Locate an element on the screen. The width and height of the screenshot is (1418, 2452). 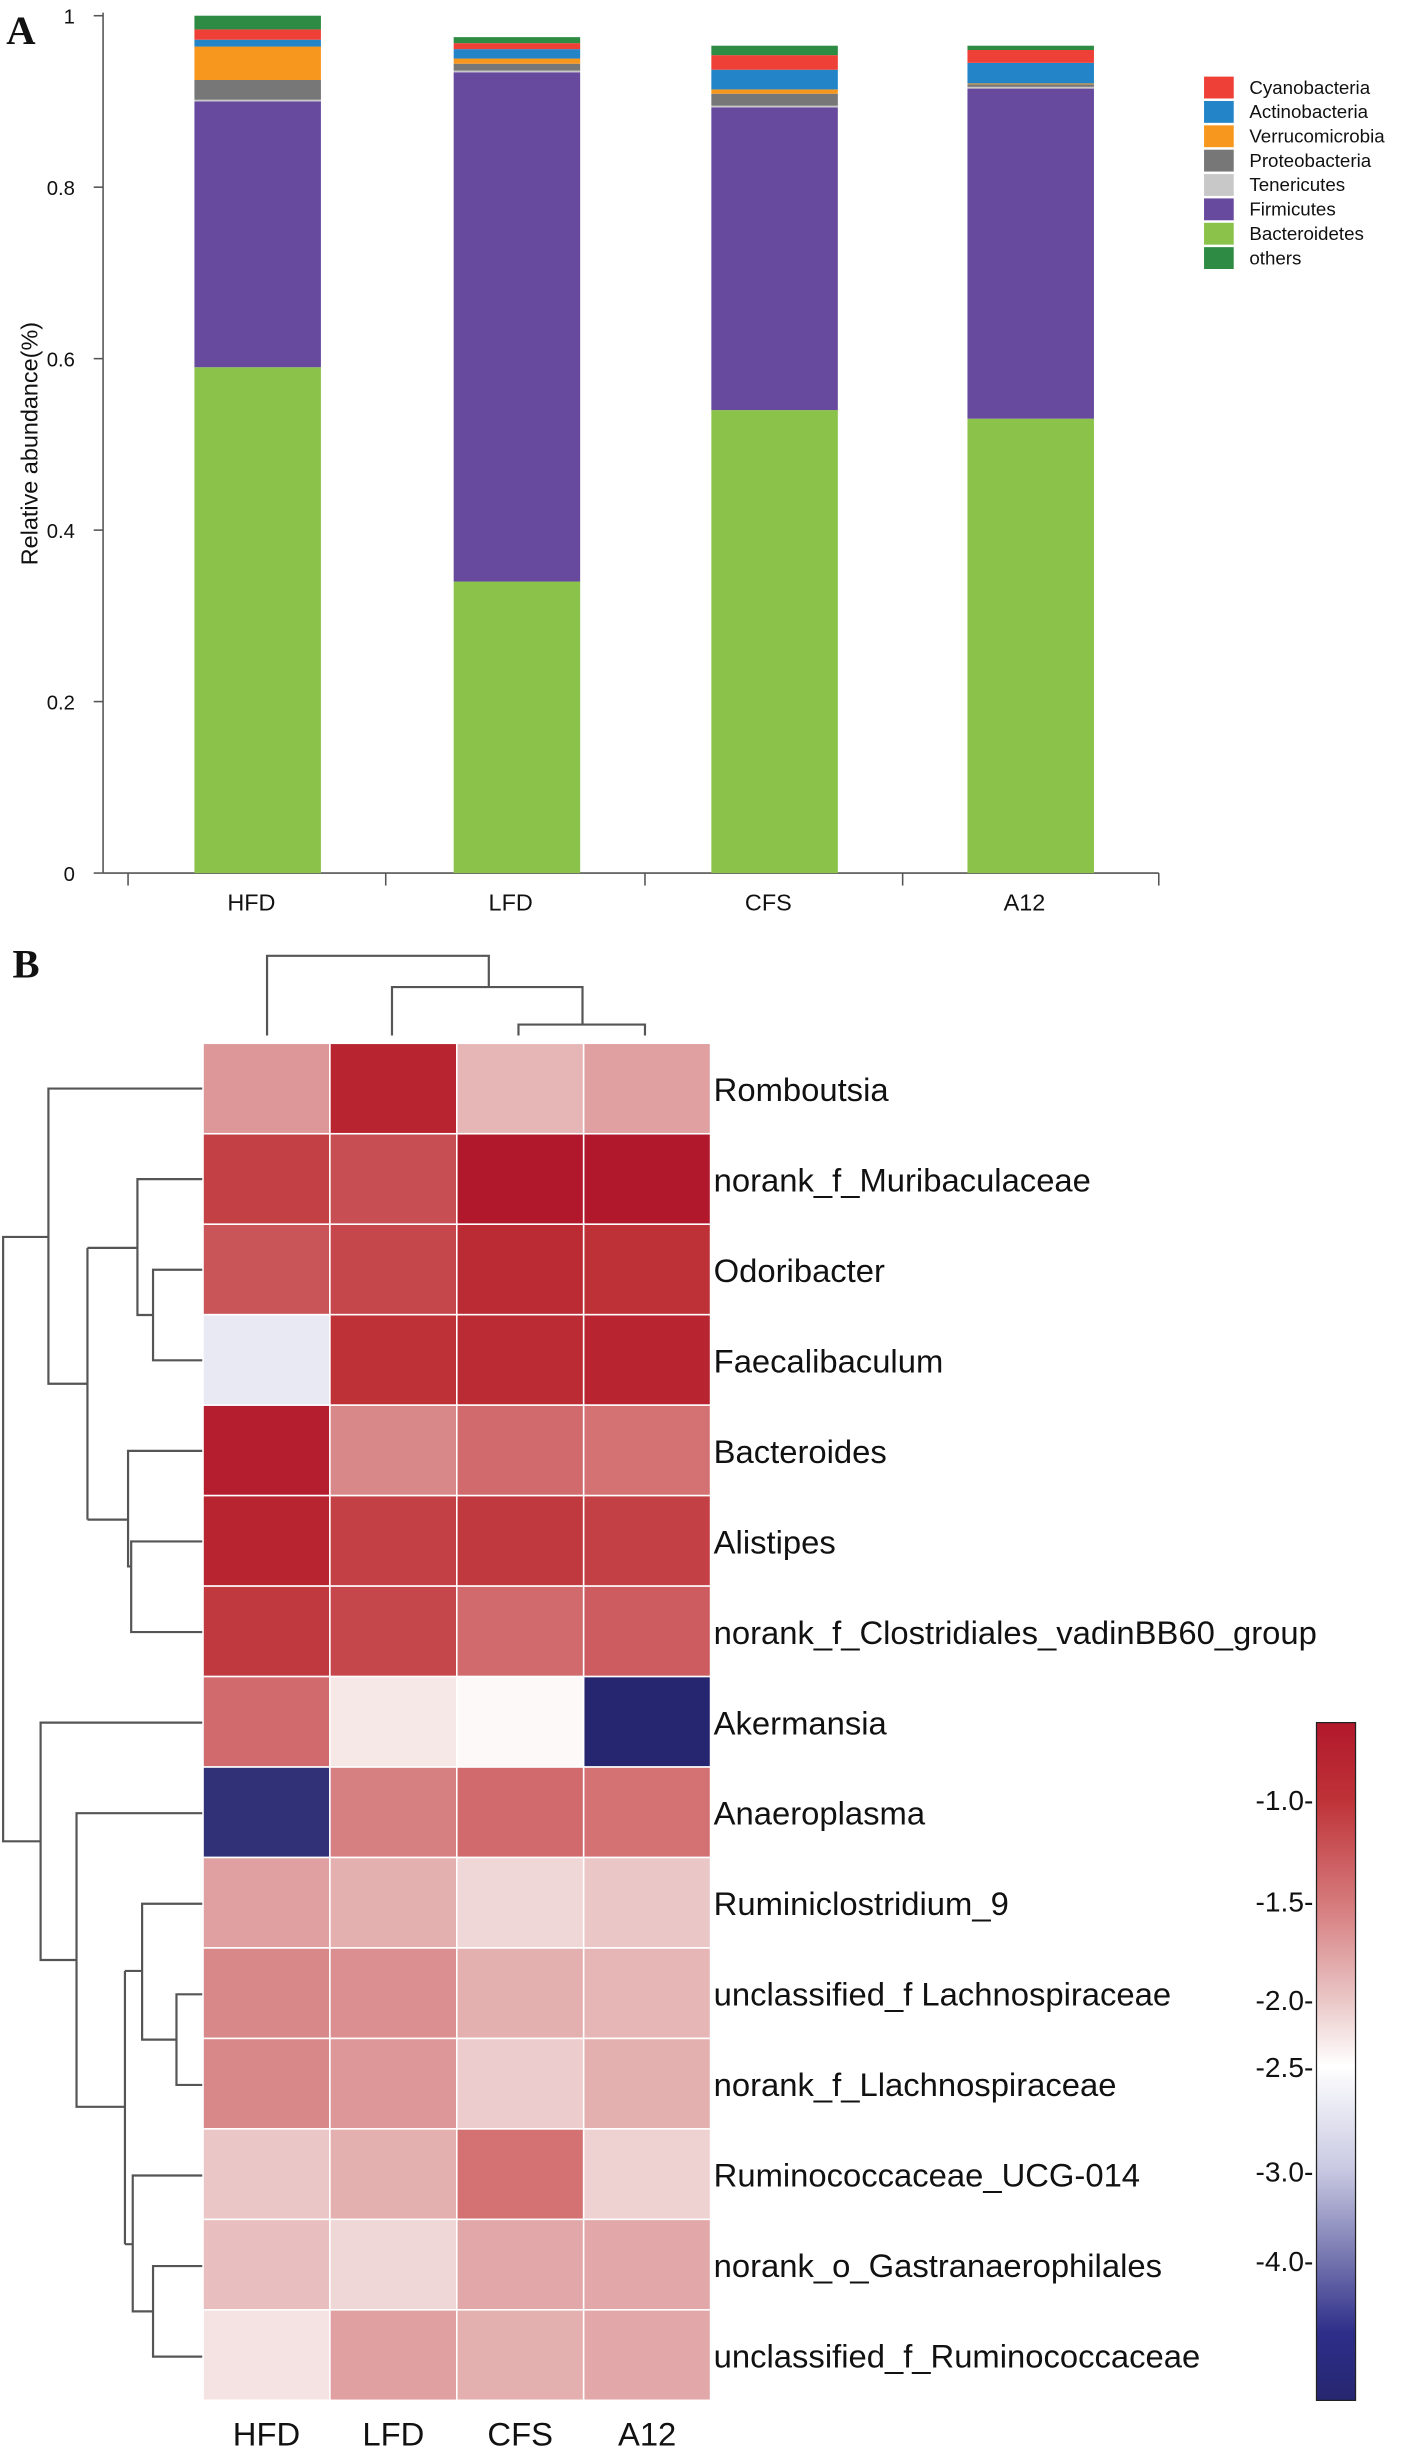
x-tick-label: LFD is located at coordinates (511, 903).